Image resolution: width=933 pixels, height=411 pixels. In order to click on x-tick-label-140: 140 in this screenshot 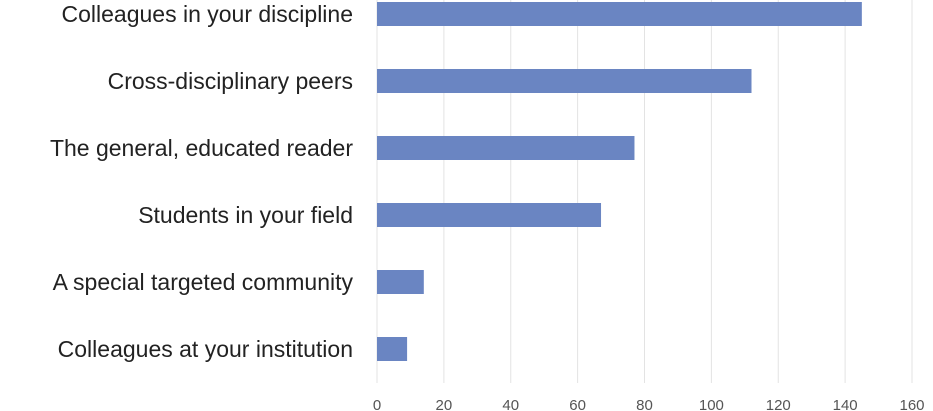, I will do `click(845, 404)`.